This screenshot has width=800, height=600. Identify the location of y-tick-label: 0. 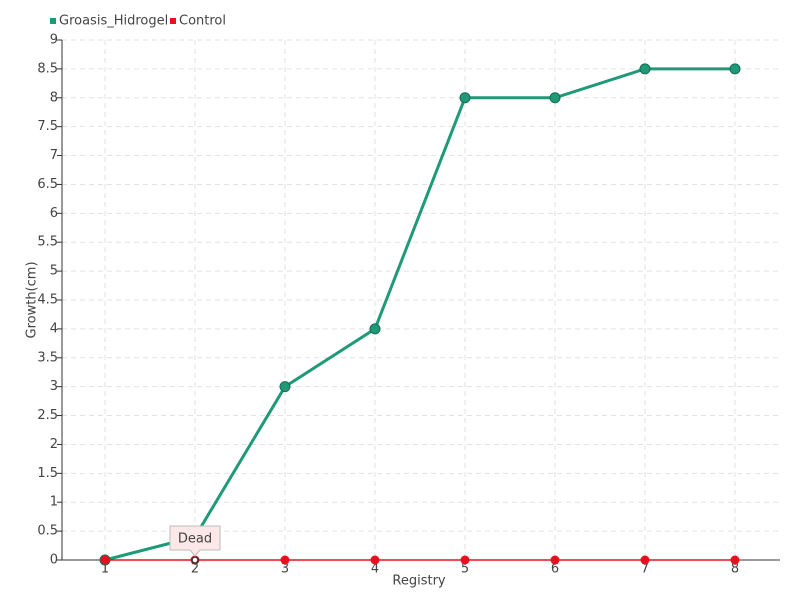
(54, 560).